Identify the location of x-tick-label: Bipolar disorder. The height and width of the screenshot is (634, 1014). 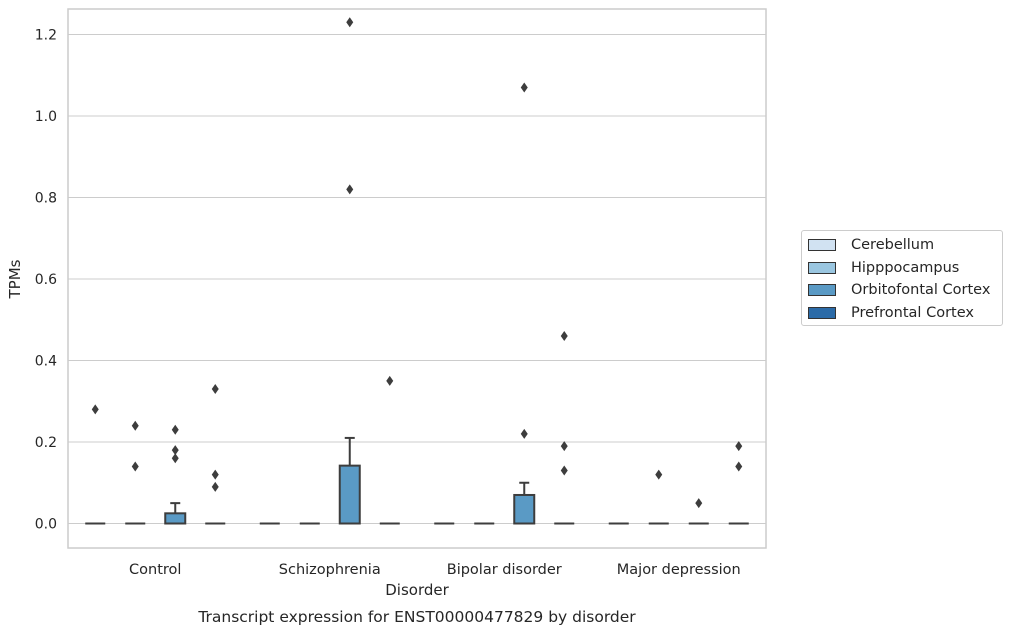
(504, 570).